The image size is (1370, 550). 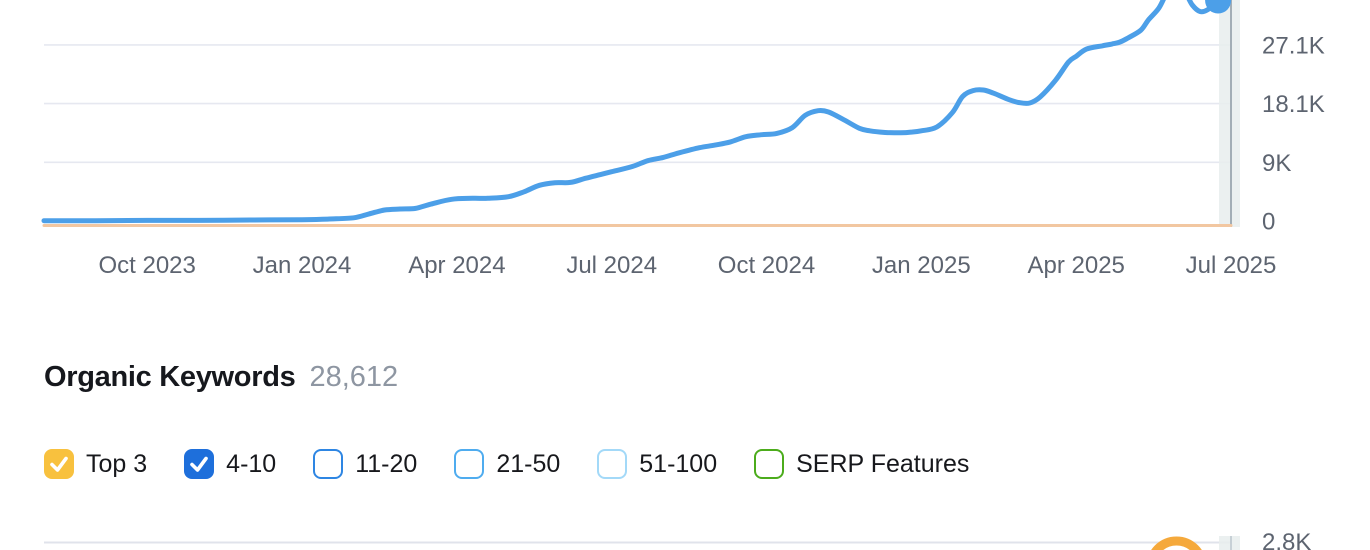 What do you see at coordinates (921, 265) in the screenshot?
I see `x-tick-label: Jan 2025` at bounding box center [921, 265].